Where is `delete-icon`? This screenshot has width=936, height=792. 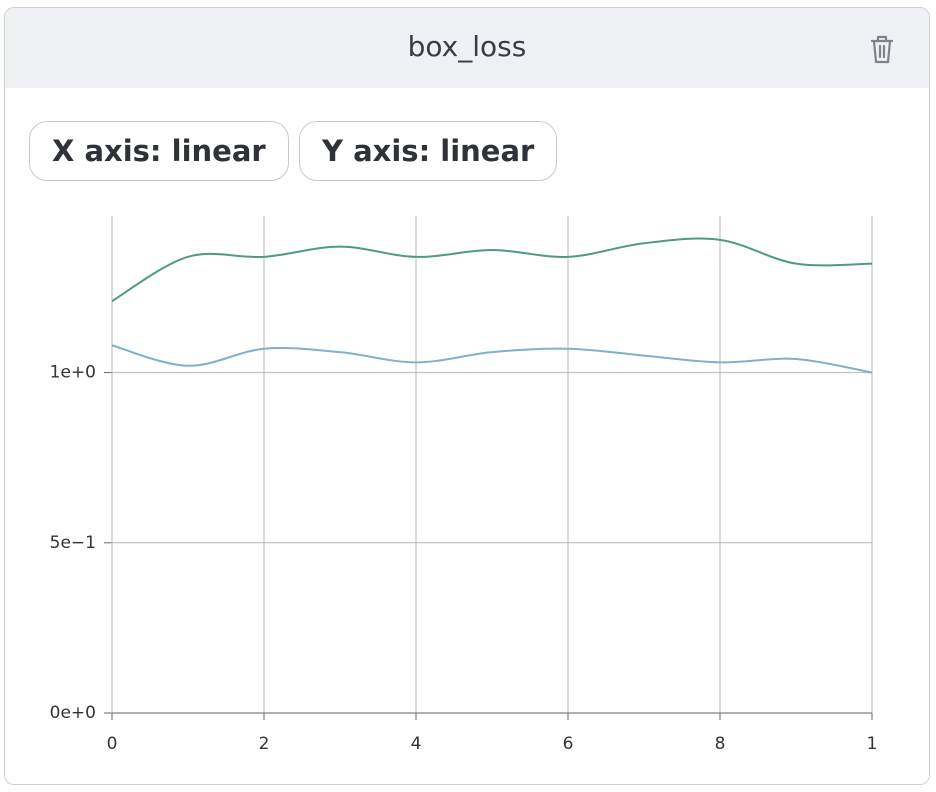
delete-icon is located at coordinates (882, 49).